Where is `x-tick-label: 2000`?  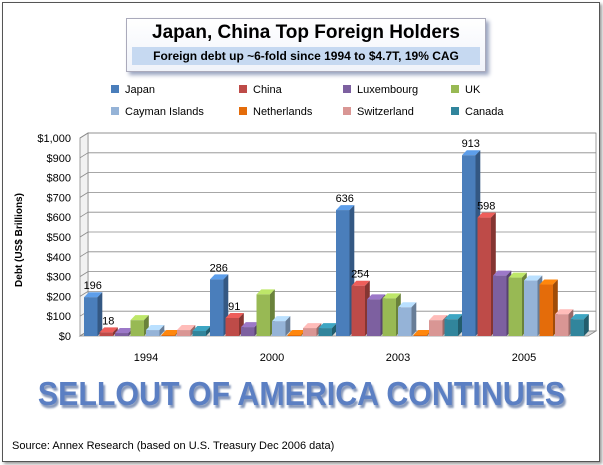 x-tick-label: 2000 is located at coordinates (272, 358).